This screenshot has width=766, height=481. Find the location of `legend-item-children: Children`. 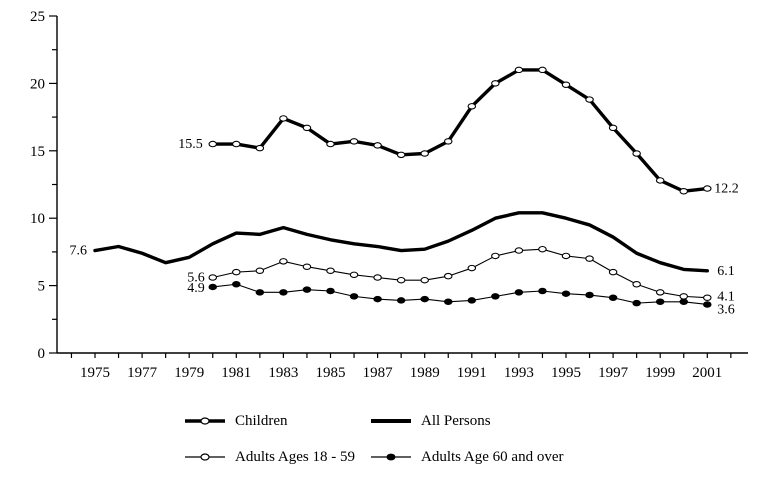

legend-item-children: Children is located at coordinates (236, 421).